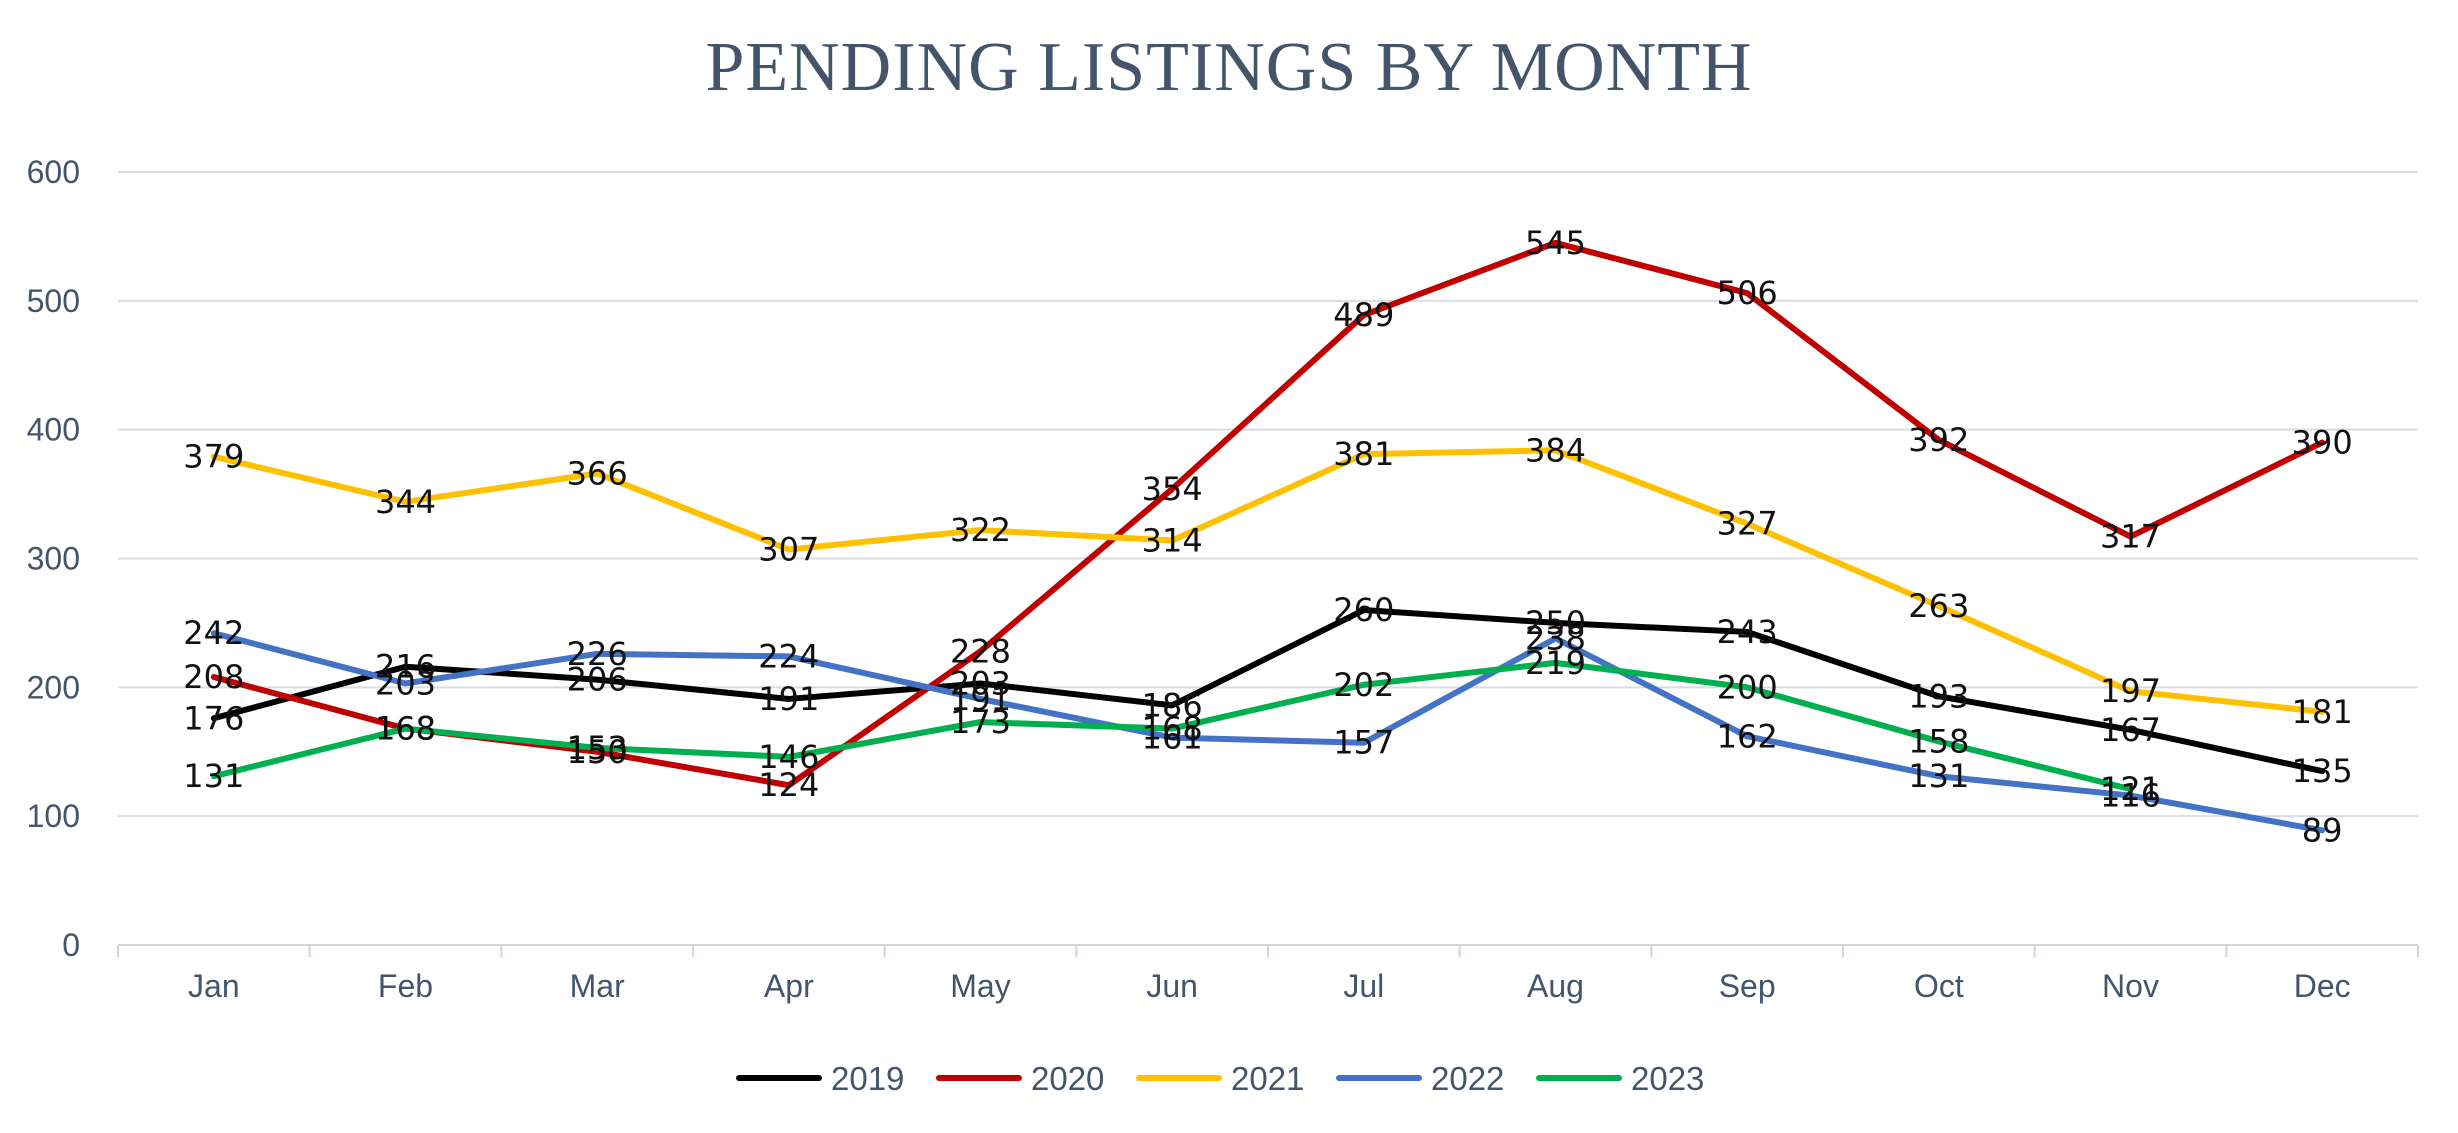 The width and height of the screenshot is (2458, 1133). I want to click on y-tick-label: 500, so click(53, 301).